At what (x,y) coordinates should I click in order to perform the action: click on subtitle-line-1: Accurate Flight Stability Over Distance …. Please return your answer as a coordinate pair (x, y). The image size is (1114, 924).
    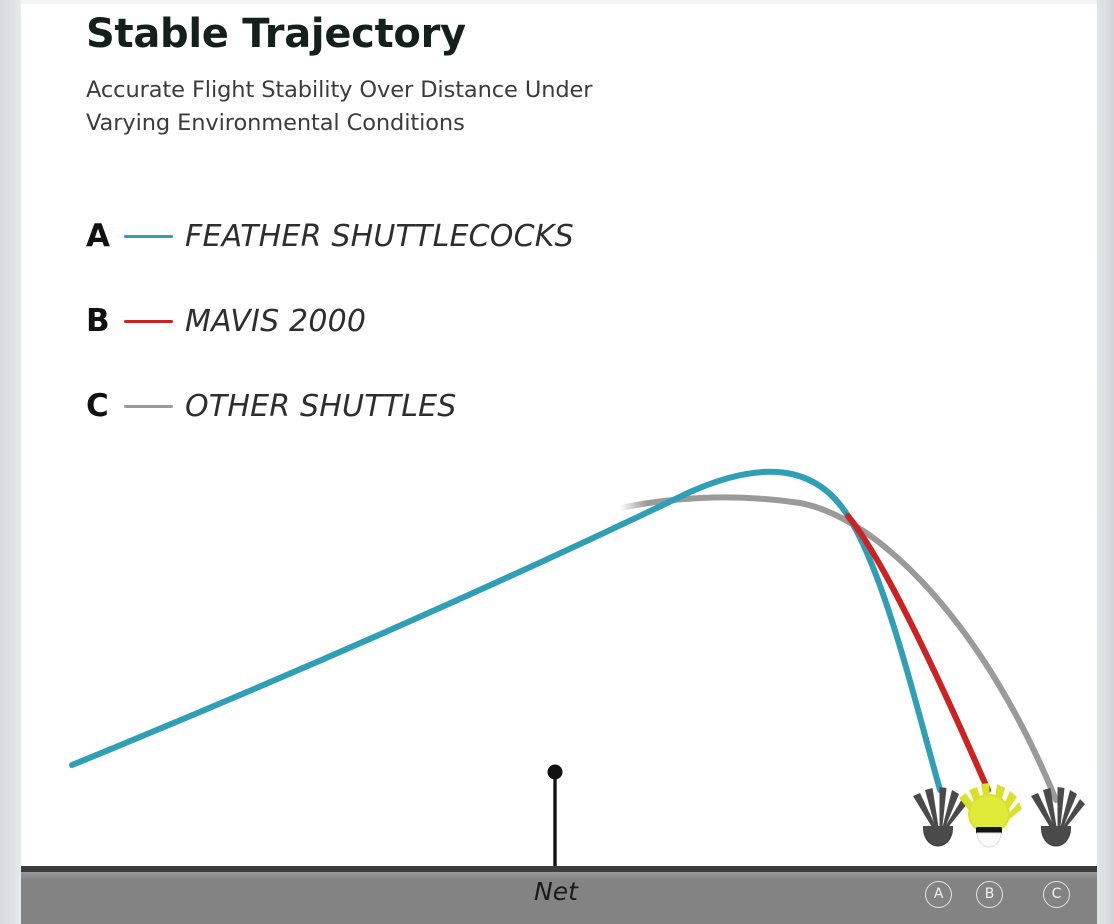
    Looking at the image, I should click on (339, 90).